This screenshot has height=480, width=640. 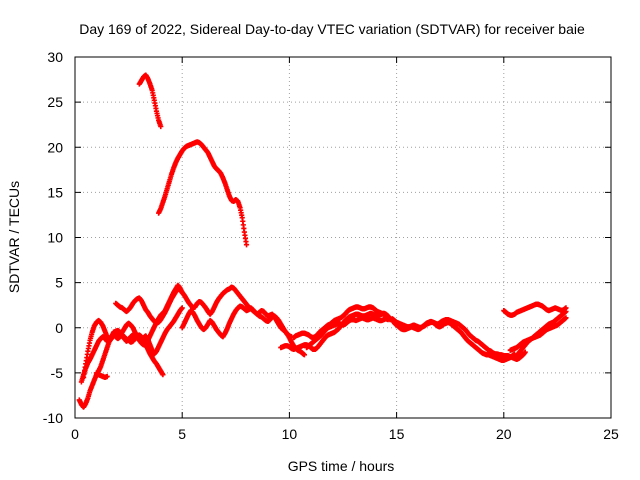 What do you see at coordinates (55, 57) in the screenshot?
I see `y-tick-label: 30` at bounding box center [55, 57].